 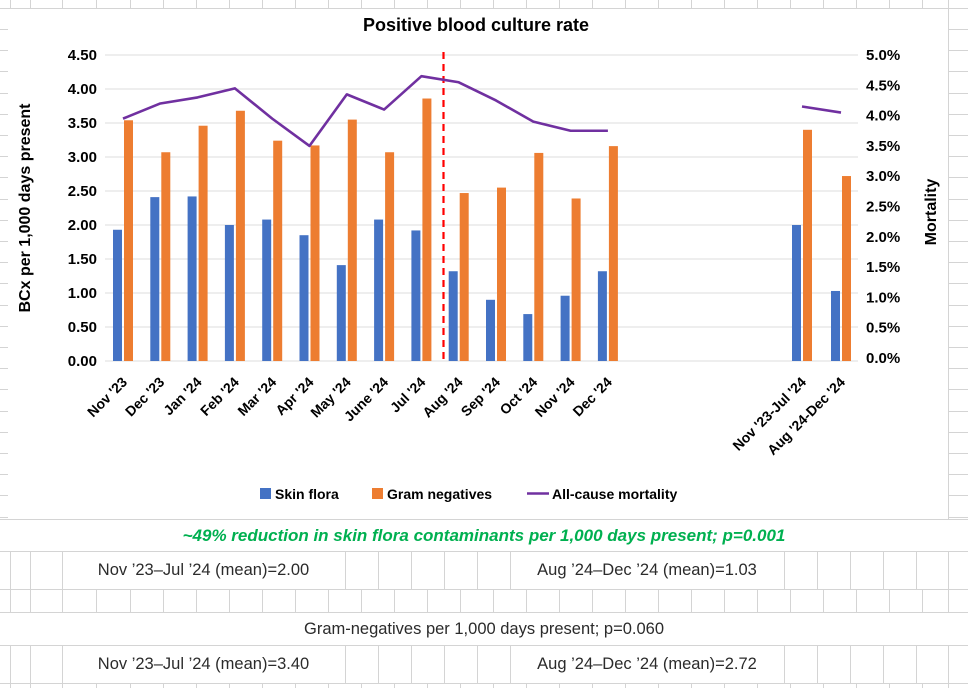 I want to click on legend-label-skin-flora: Skin flora, so click(x=307, y=494).